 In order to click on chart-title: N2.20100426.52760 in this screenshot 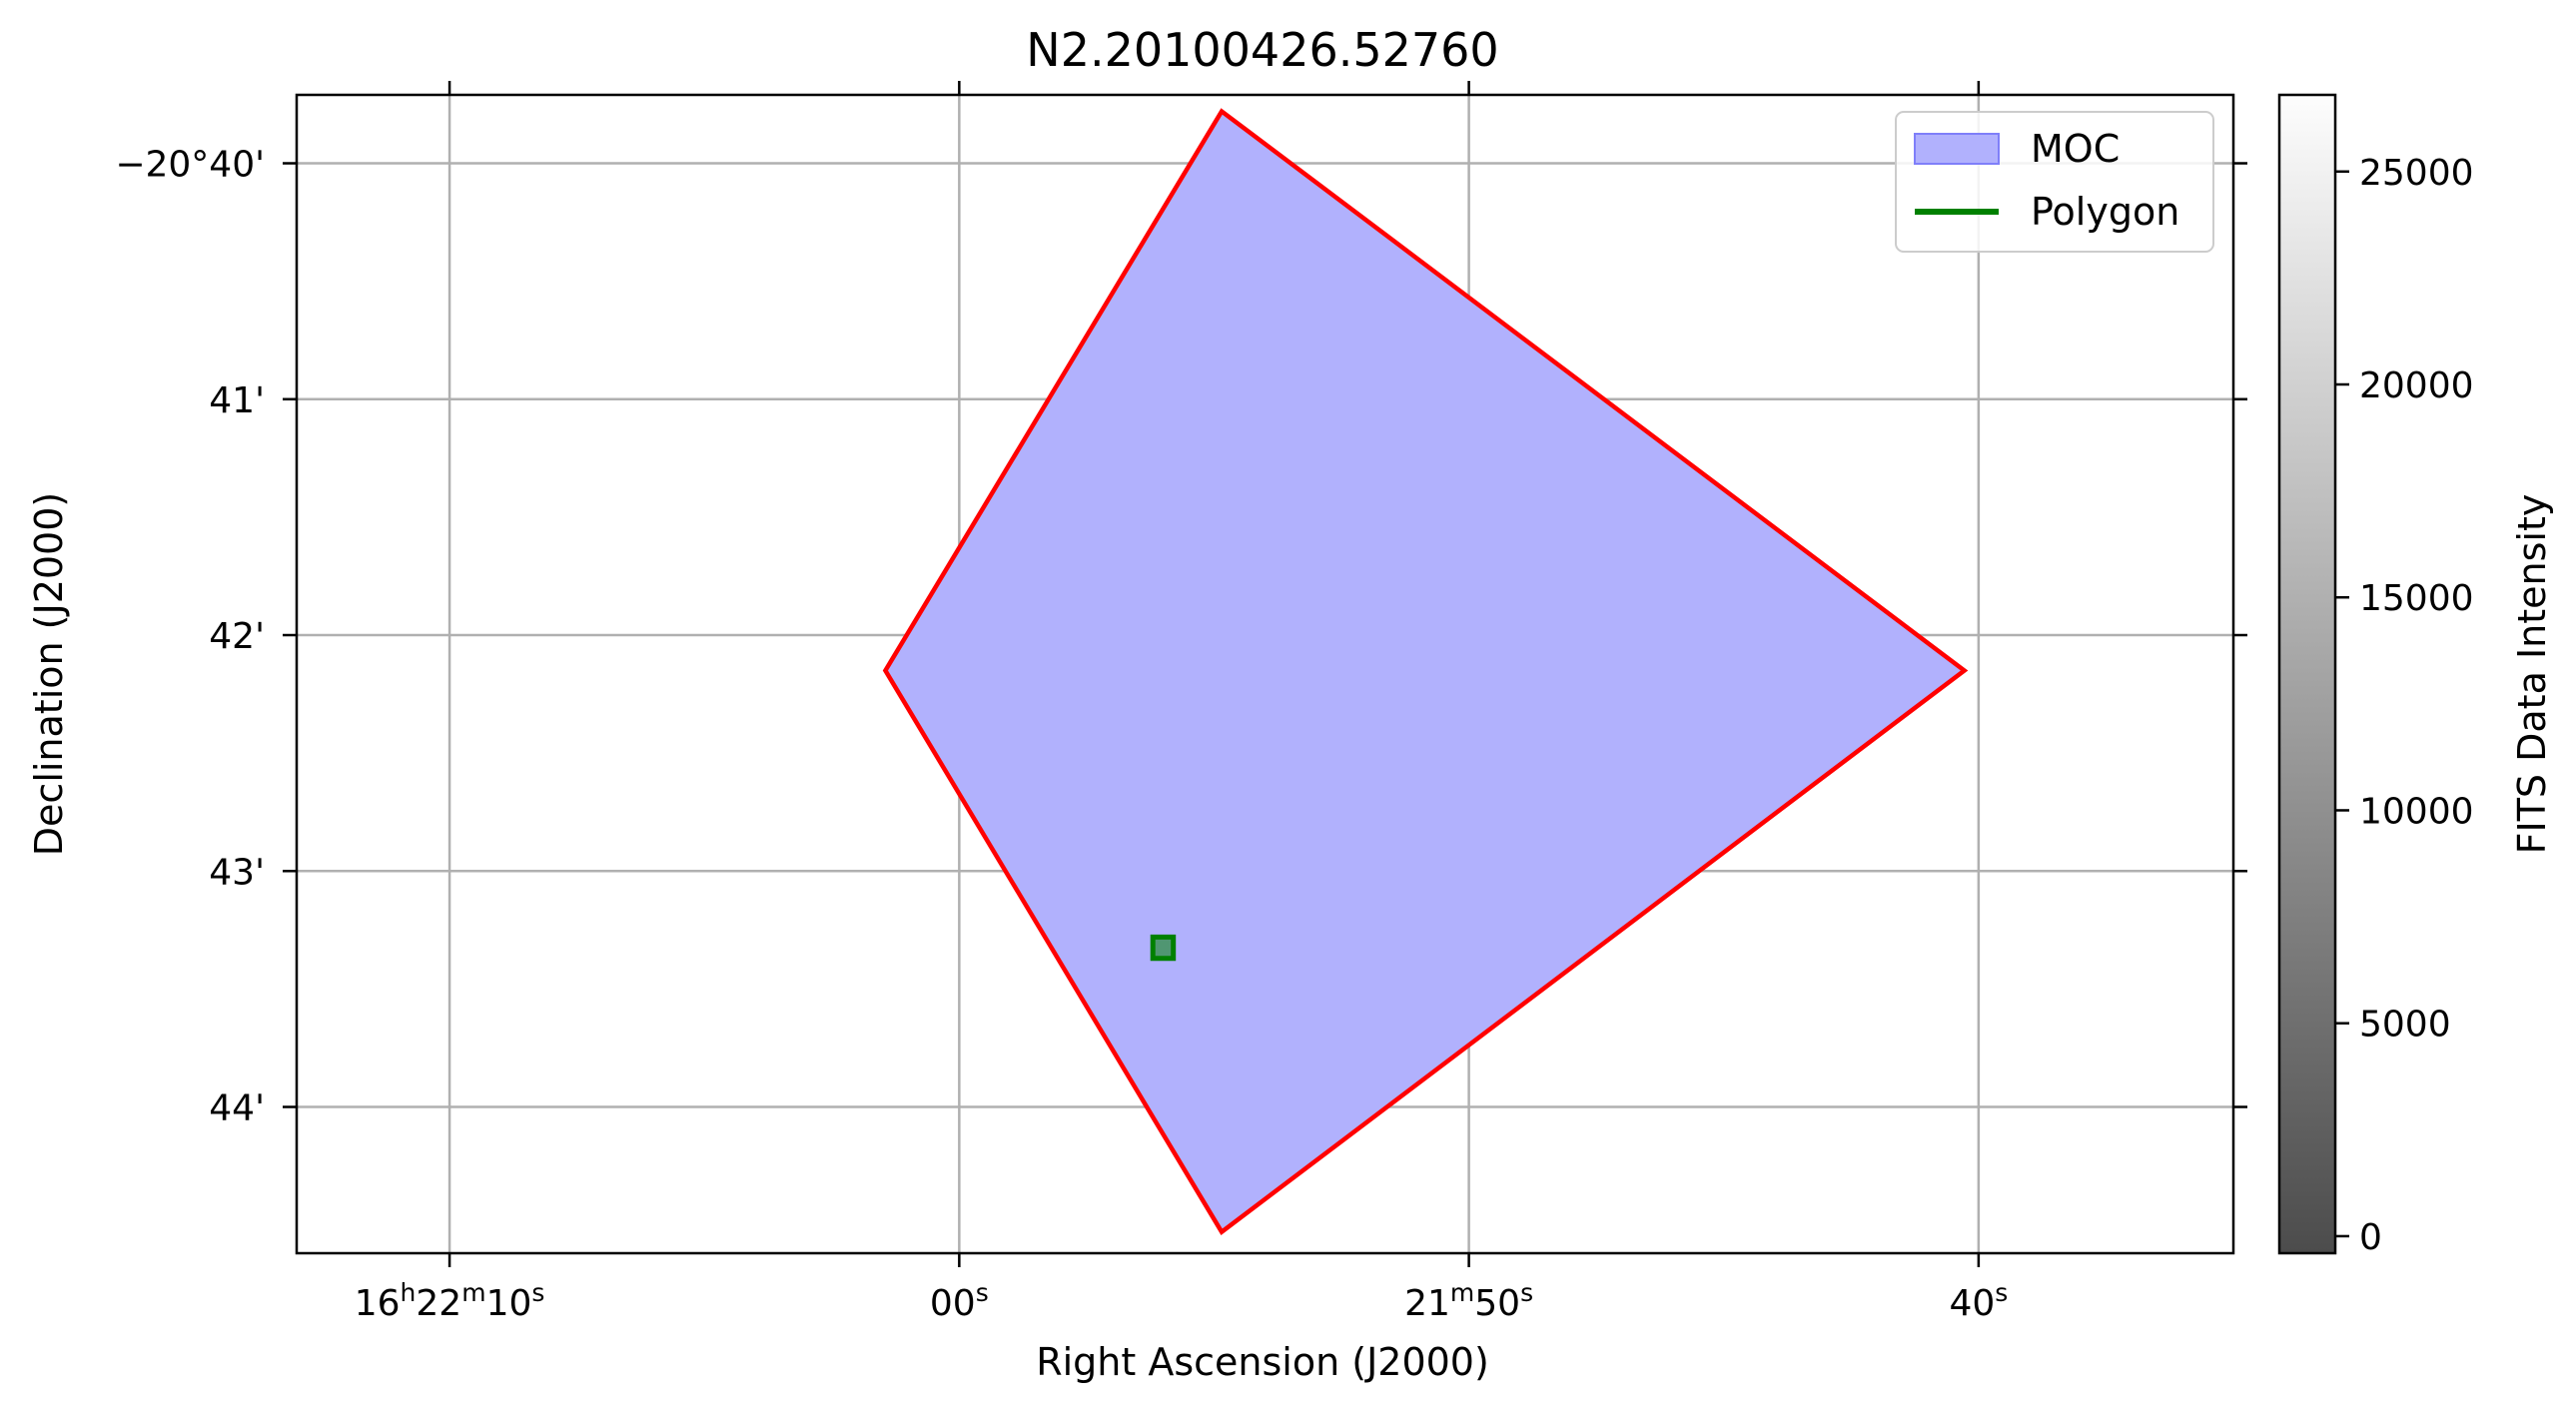, I will do `click(1262, 50)`.